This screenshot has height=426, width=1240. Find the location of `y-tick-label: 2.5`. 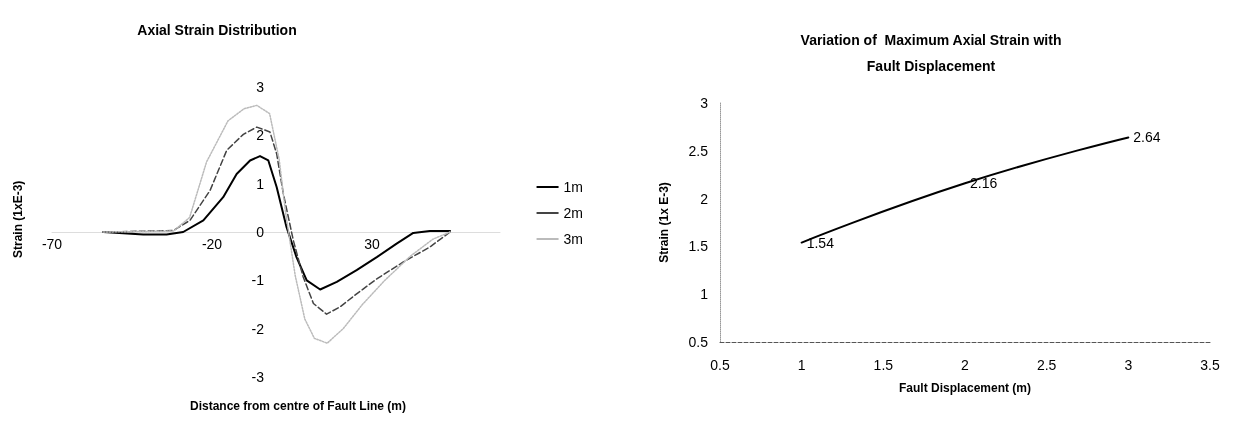

y-tick-label: 2.5 is located at coordinates (698, 150).